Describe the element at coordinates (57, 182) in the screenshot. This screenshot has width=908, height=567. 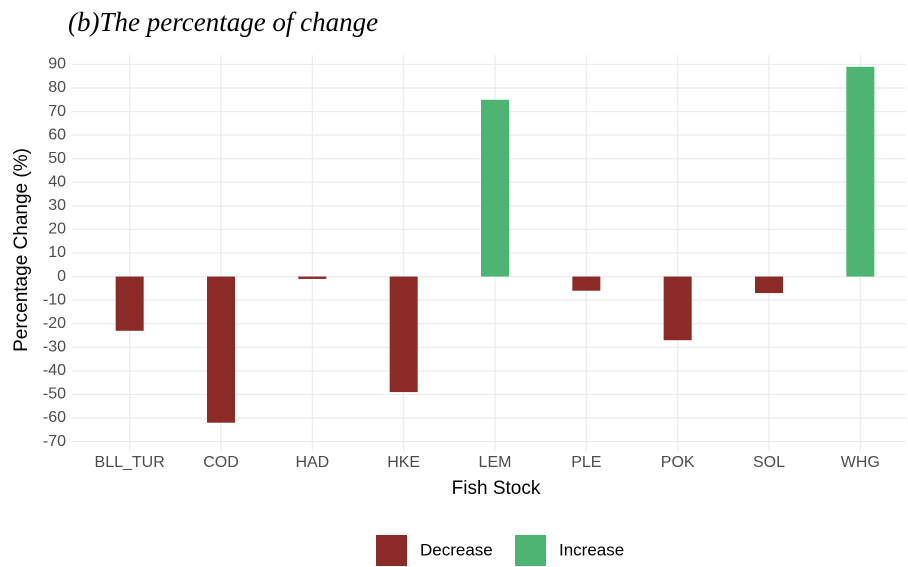
I see `y-tick-label: 40` at that location.